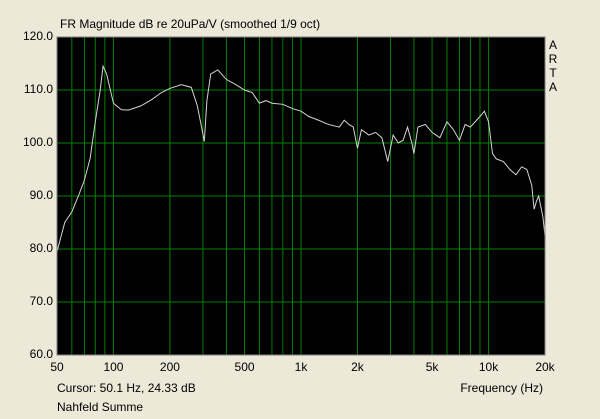  What do you see at coordinates (42, 301) in the screenshot?
I see `y-tick-label: 70.0` at bounding box center [42, 301].